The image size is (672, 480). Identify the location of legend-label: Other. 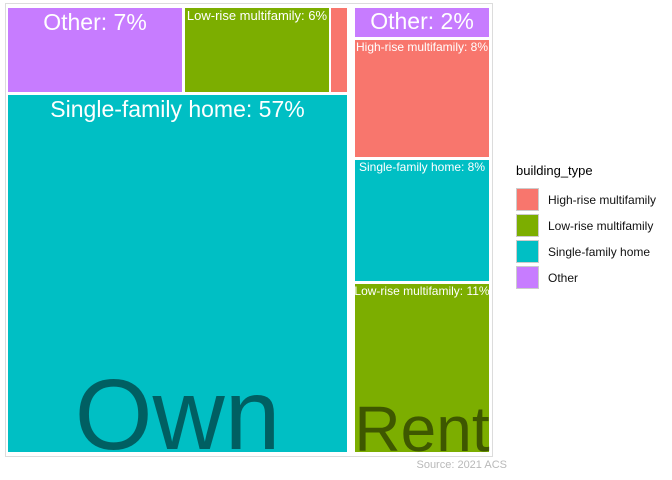
(563, 277).